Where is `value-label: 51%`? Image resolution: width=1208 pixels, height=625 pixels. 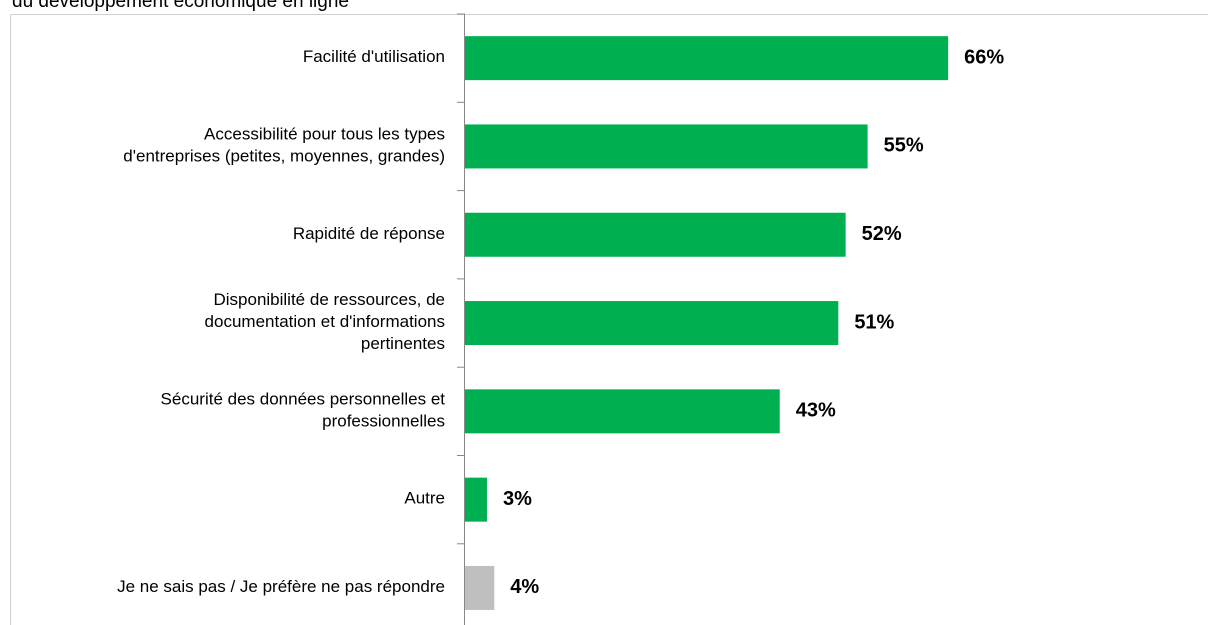
value-label: 51% is located at coordinates (874, 322).